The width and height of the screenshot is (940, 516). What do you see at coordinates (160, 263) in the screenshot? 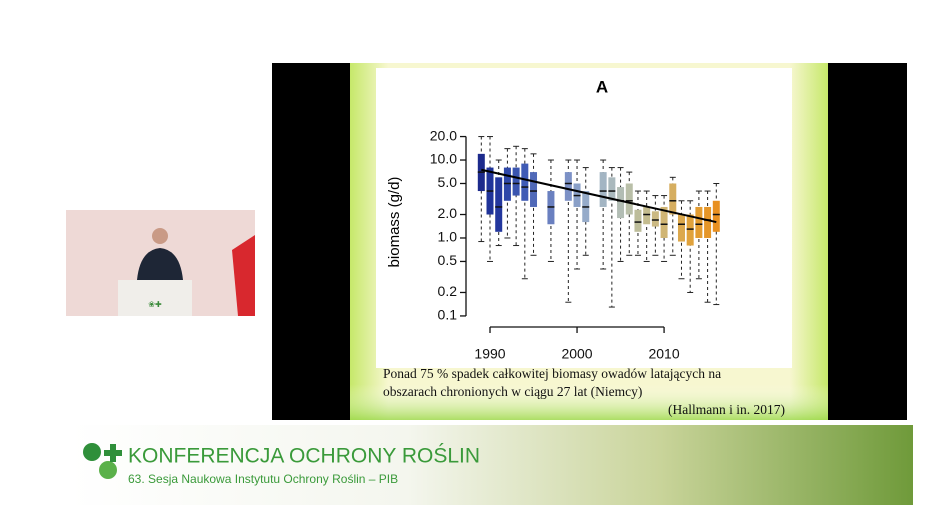
I see `speaker-video: ❀✚` at bounding box center [160, 263].